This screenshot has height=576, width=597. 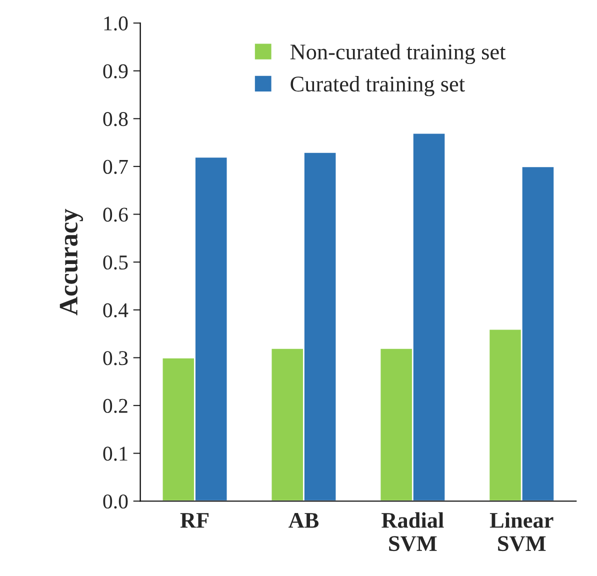 What do you see at coordinates (115, 453) in the screenshot?
I see `y-tick-label: 0.1` at bounding box center [115, 453].